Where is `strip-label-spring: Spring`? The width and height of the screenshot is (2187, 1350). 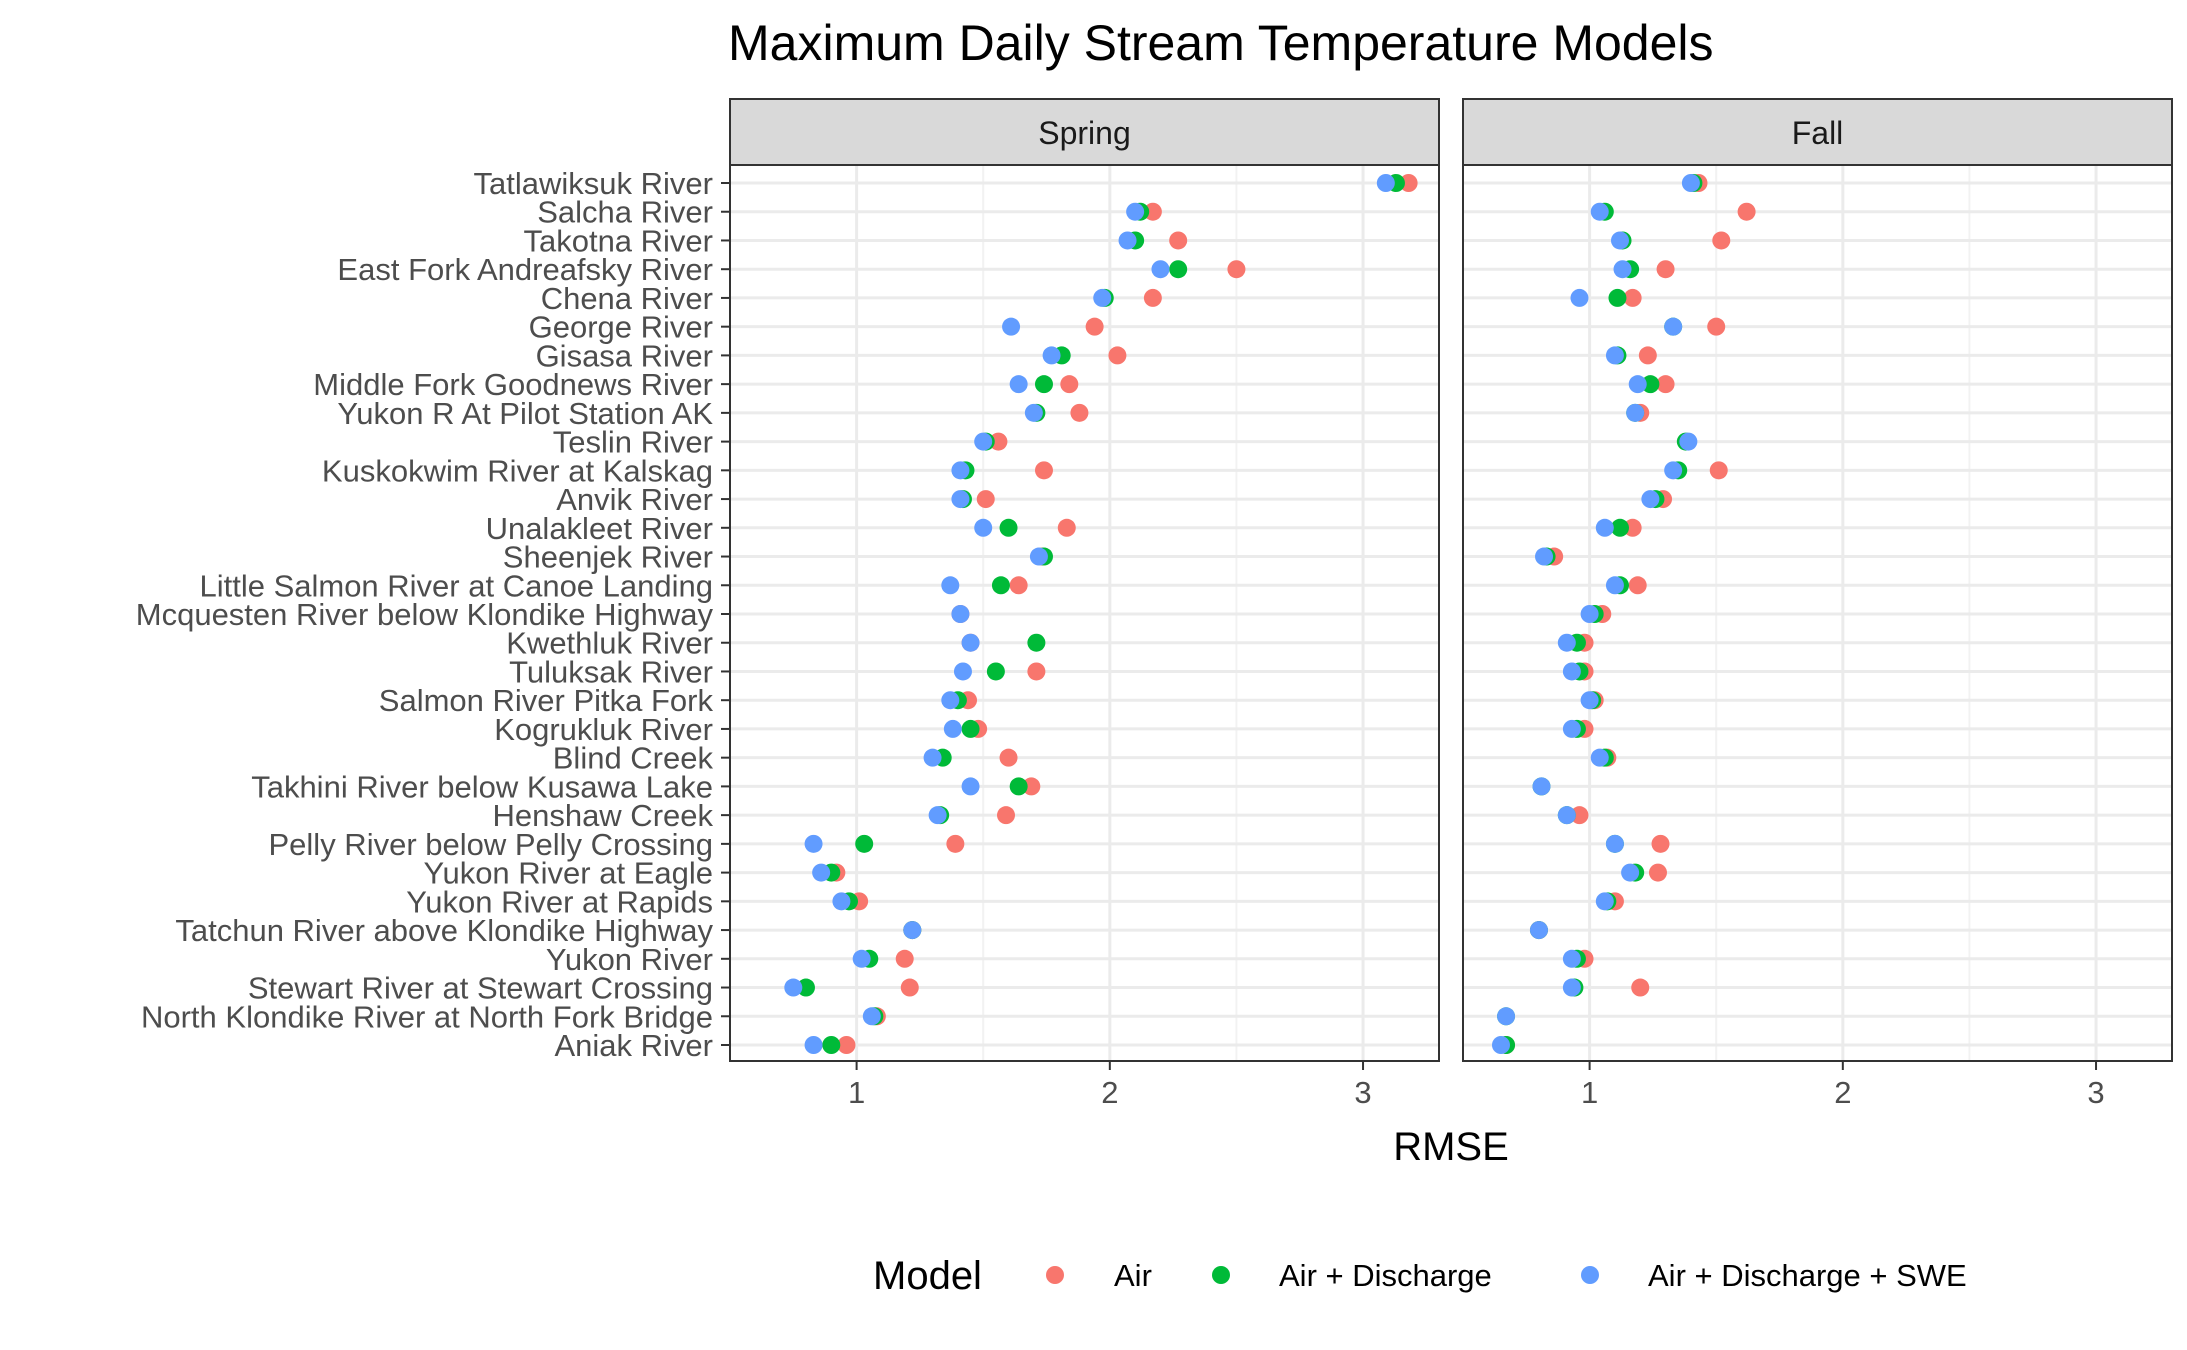
strip-label-spring: Spring is located at coordinates (1084, 133).